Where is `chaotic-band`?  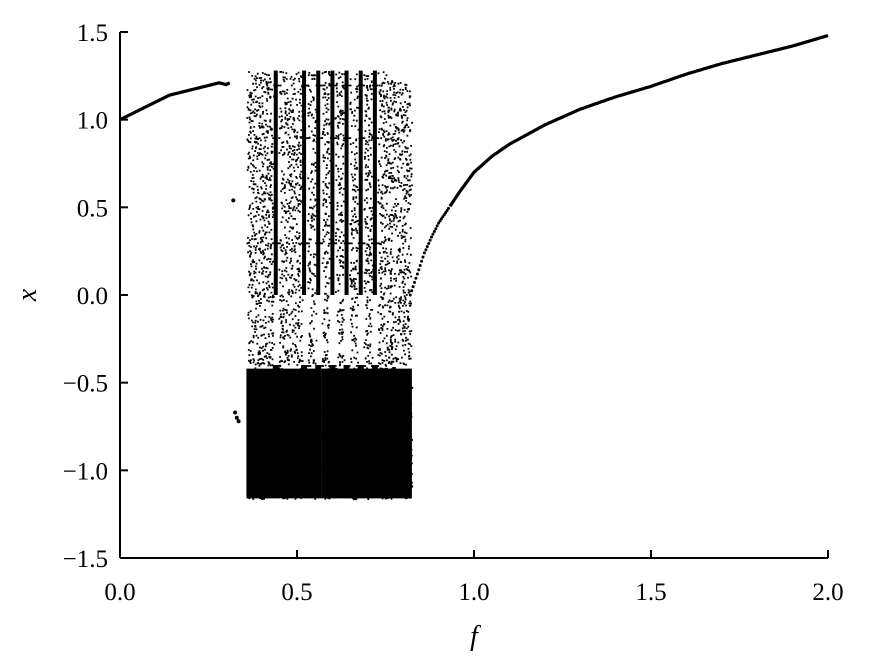 chaotic-band is located at coordinates (330, 286).